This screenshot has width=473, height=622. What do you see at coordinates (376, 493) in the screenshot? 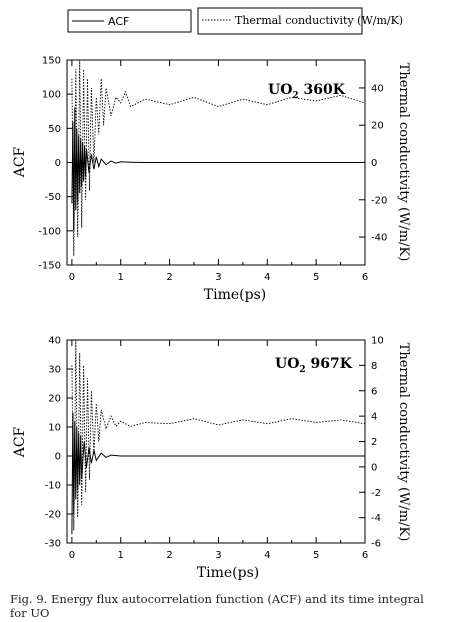
I see `y2-tick-label: -2` at bounding box center [376, 493].